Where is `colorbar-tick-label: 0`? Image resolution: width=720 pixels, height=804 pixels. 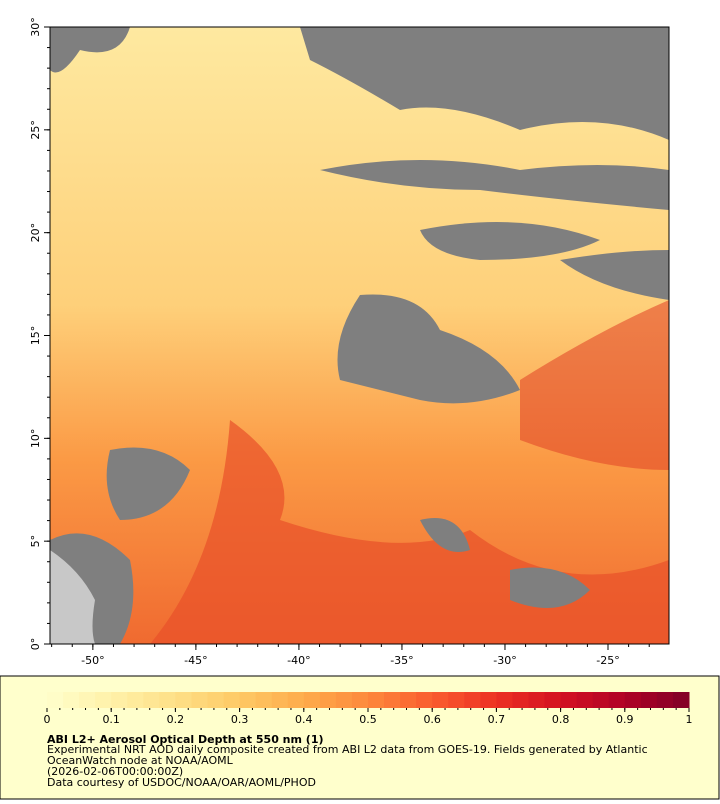 colorbar-tick-label: 0 is located at coordinates (47, 719).